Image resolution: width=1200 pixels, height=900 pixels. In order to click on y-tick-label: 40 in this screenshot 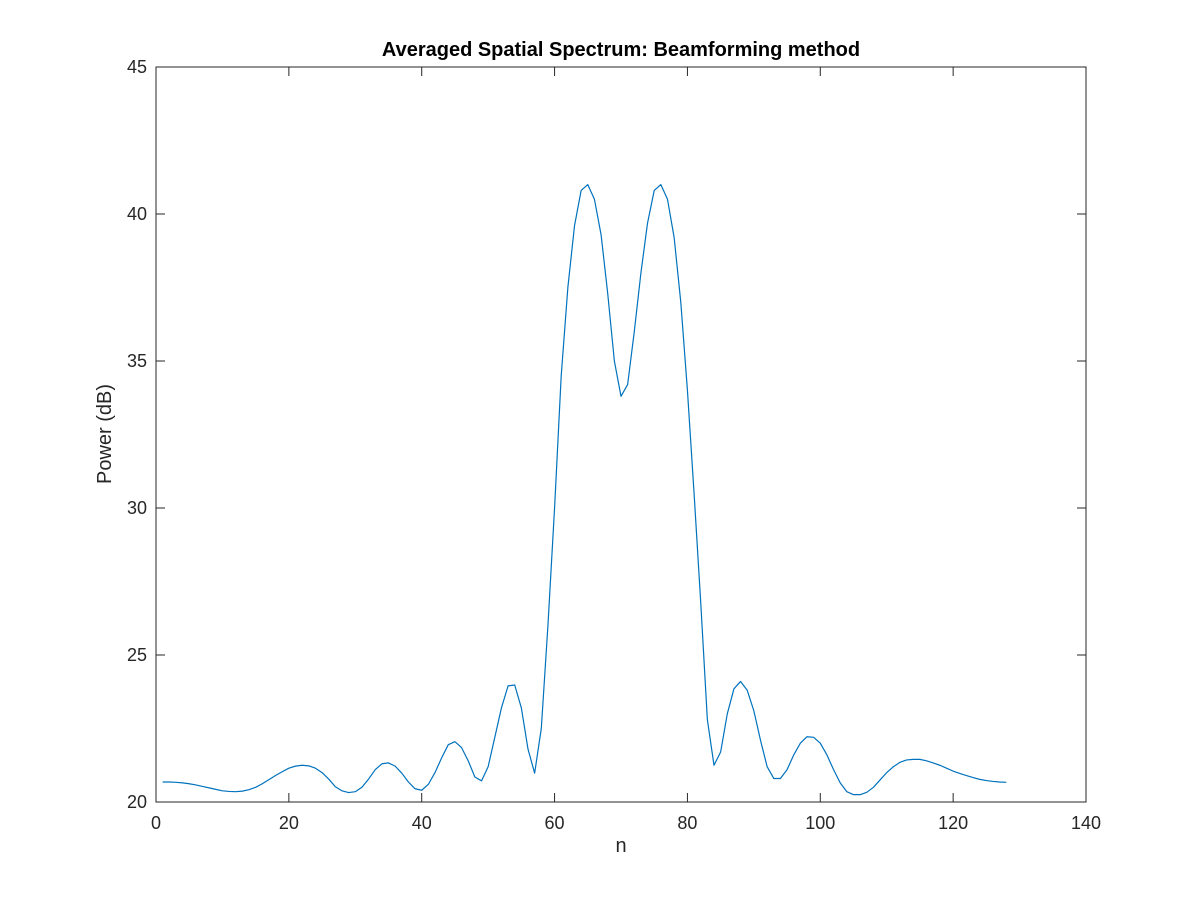, I will do `click(137, 214)`.